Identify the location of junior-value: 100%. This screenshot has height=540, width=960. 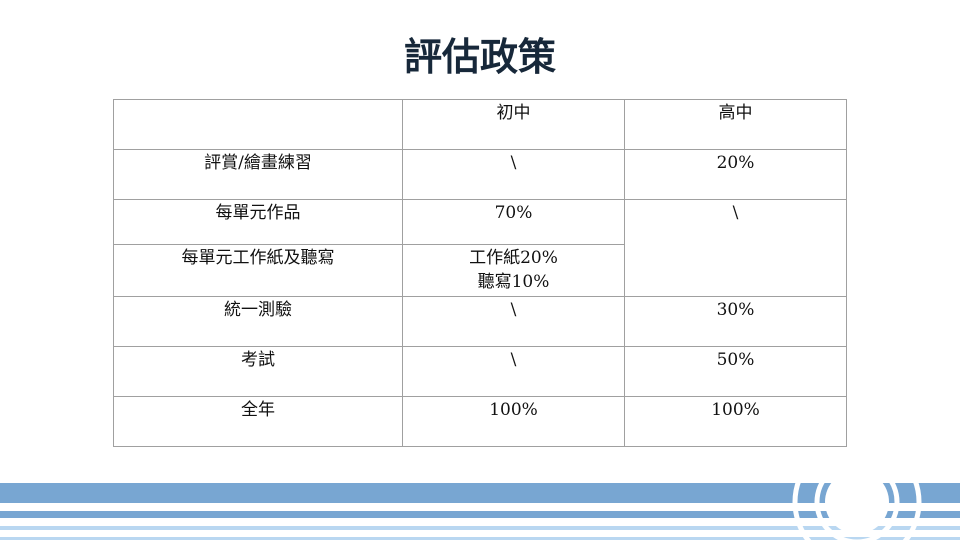
(513, 421).